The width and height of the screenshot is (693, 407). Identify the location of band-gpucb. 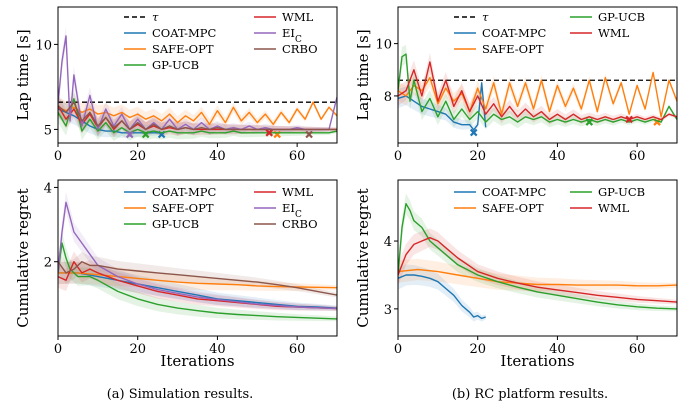
(197, 277).